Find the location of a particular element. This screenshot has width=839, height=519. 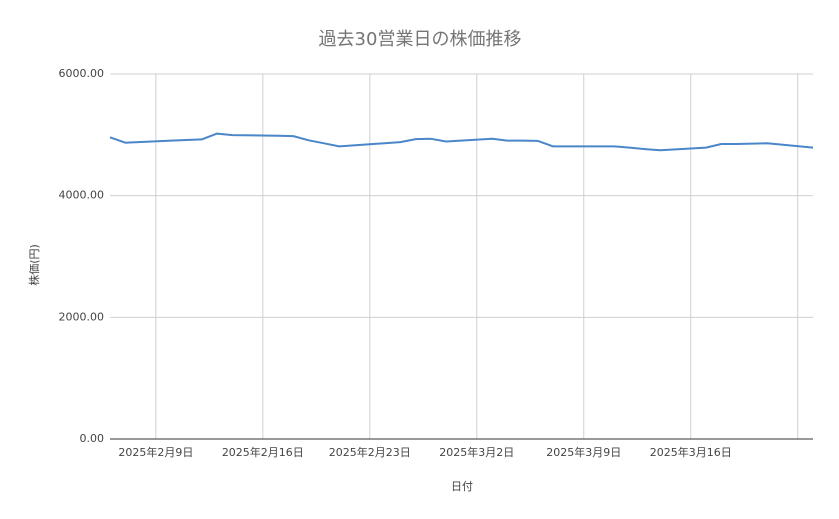

y-tick-label: 2000.00 is located at coordinates (82, 316).